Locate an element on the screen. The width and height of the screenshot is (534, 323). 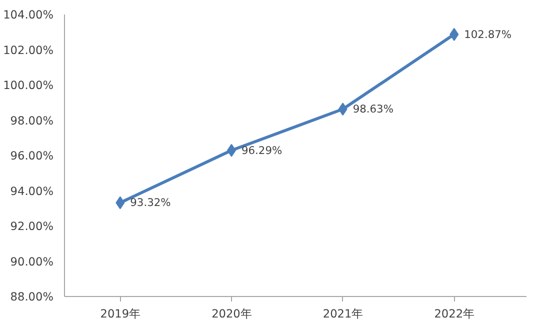
data-label: 93.32% is located at coordinates (150, 203).